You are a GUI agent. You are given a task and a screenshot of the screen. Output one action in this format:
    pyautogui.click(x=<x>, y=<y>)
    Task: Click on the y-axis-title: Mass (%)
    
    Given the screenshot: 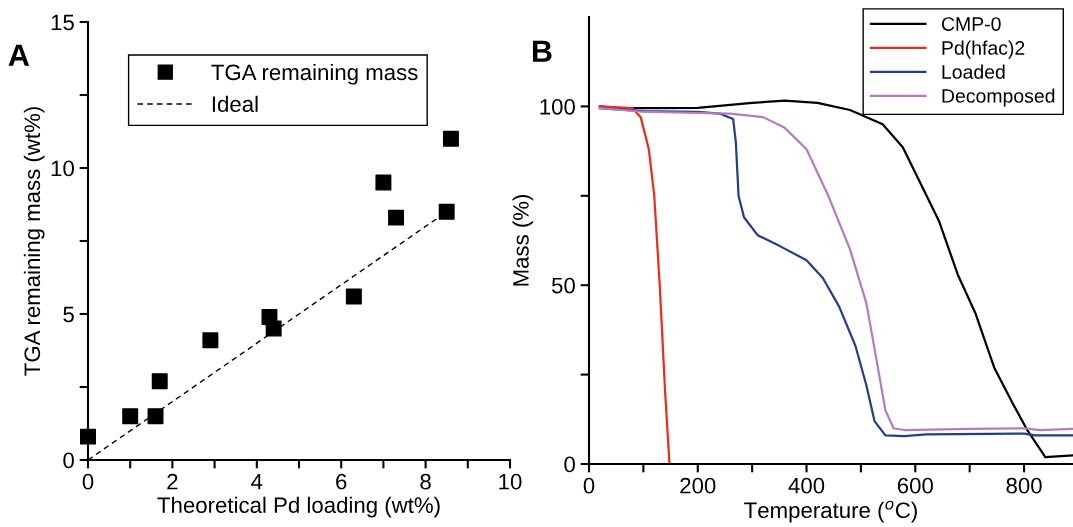 What is the action you would take?
    pyautogui.click(x=523, y=240)
    